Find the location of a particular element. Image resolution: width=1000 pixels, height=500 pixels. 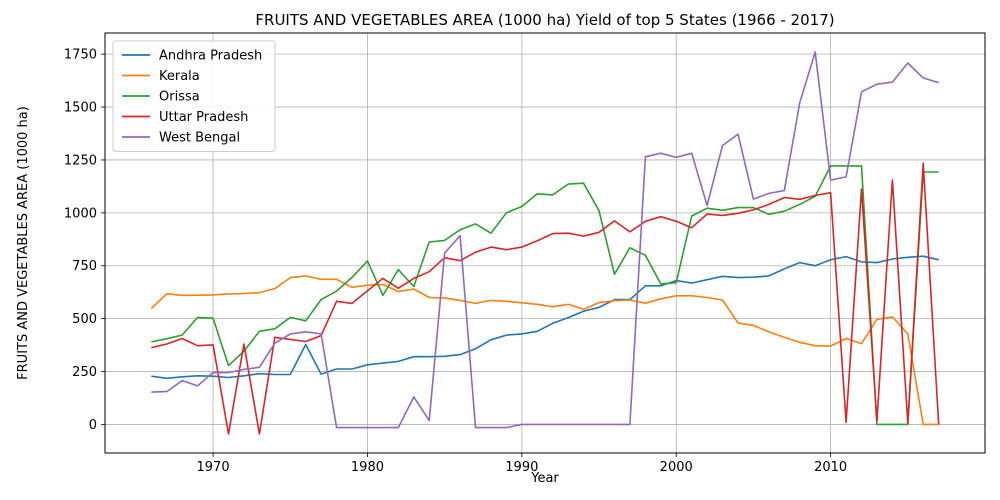

x-tick-label: 1970 is located at coordinates (213, 467).